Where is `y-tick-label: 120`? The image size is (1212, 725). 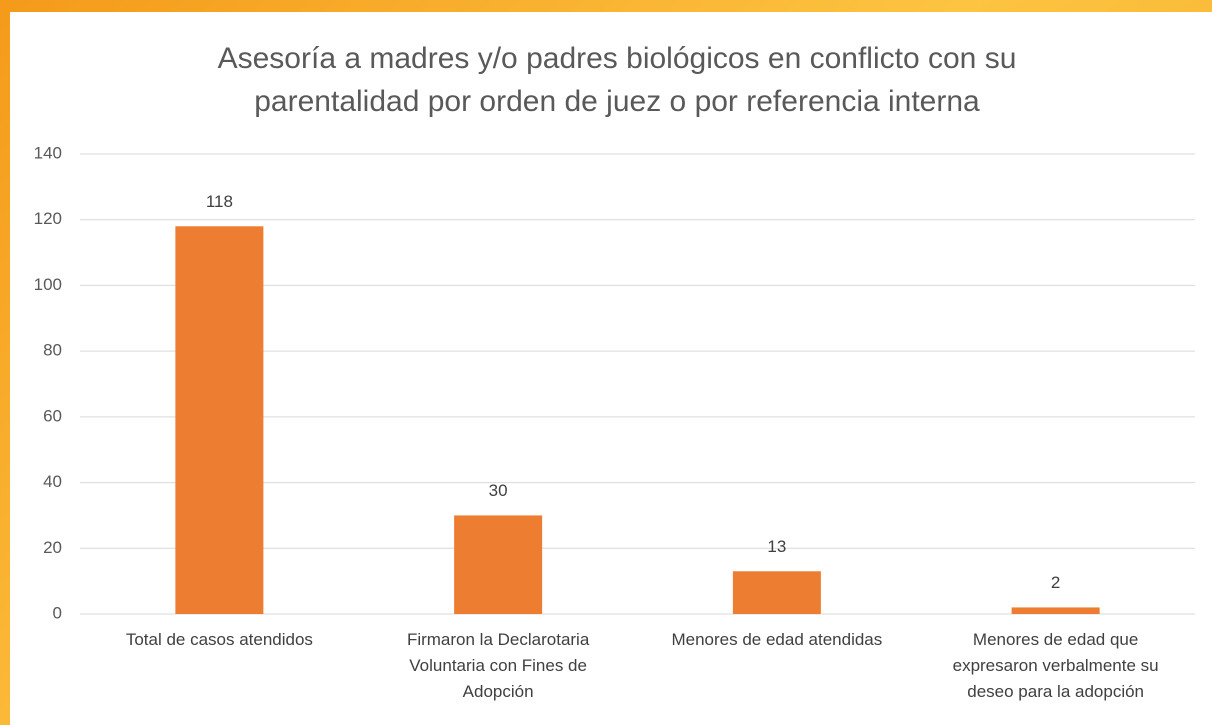
y-tick-label: 120 is located at coordinates (48, 218).